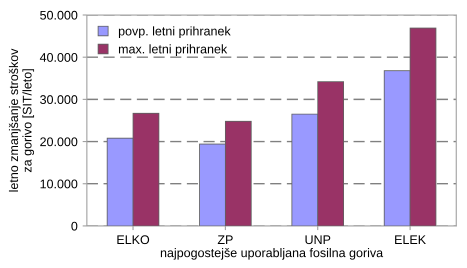  Describe the element at coordinates (21, 120) in the screenshot. I see `y-axis-title: letno zmanjšanje stroškov za gorivo [SIT/leto]` at that location.